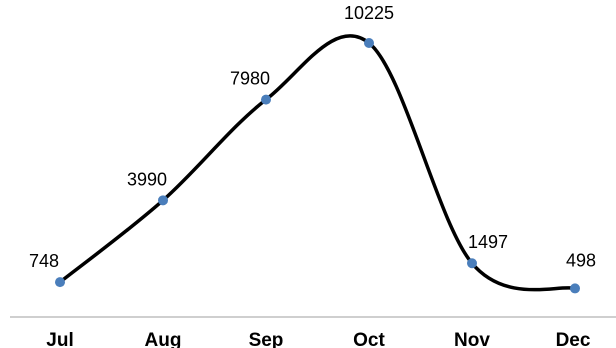 This screenshot has height=348, width=616. What do you see at coordinates (369, 339) in the screenshot?
I see `x-tick-label-oct: Oct` at bounding box center [369, 339].